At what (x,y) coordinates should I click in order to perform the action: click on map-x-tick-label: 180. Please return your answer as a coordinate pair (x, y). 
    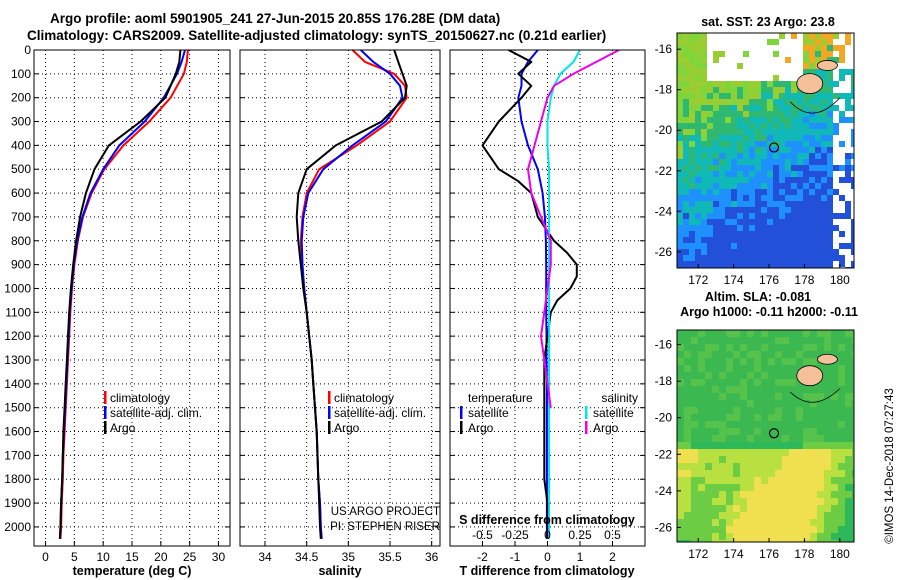
    Looking at the image, I should click on (840, 280).